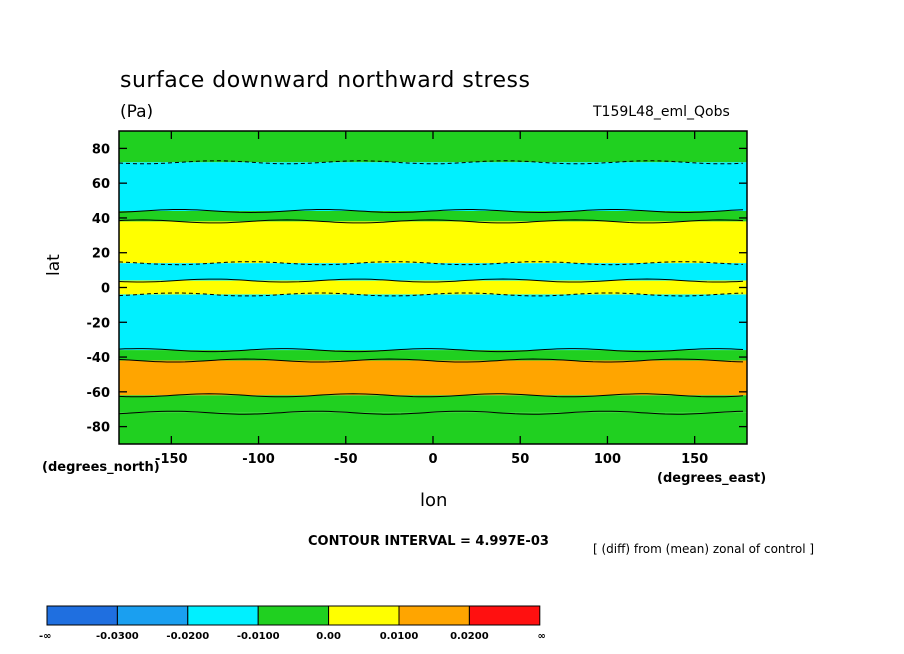 The height and width of the screenshot is (654, 904). What do you see at coordinates (399, 636) in the screenshot?
I see `colorbar-label: 0.0100` at bounding box center [399, 636].